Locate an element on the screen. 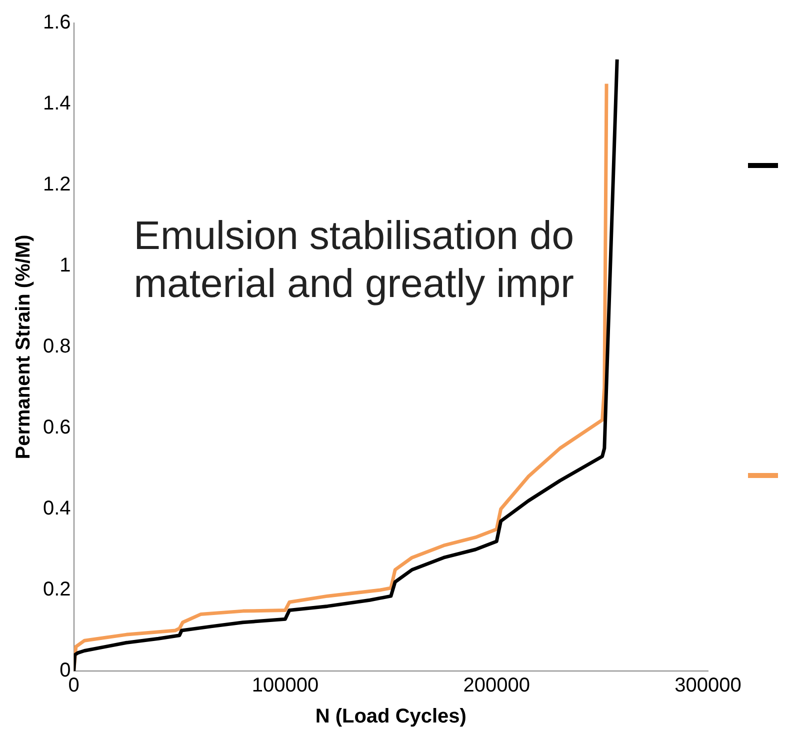 The image size is (788, 745). y-tick-label: 0.2 is located at coordinates (56, 589).